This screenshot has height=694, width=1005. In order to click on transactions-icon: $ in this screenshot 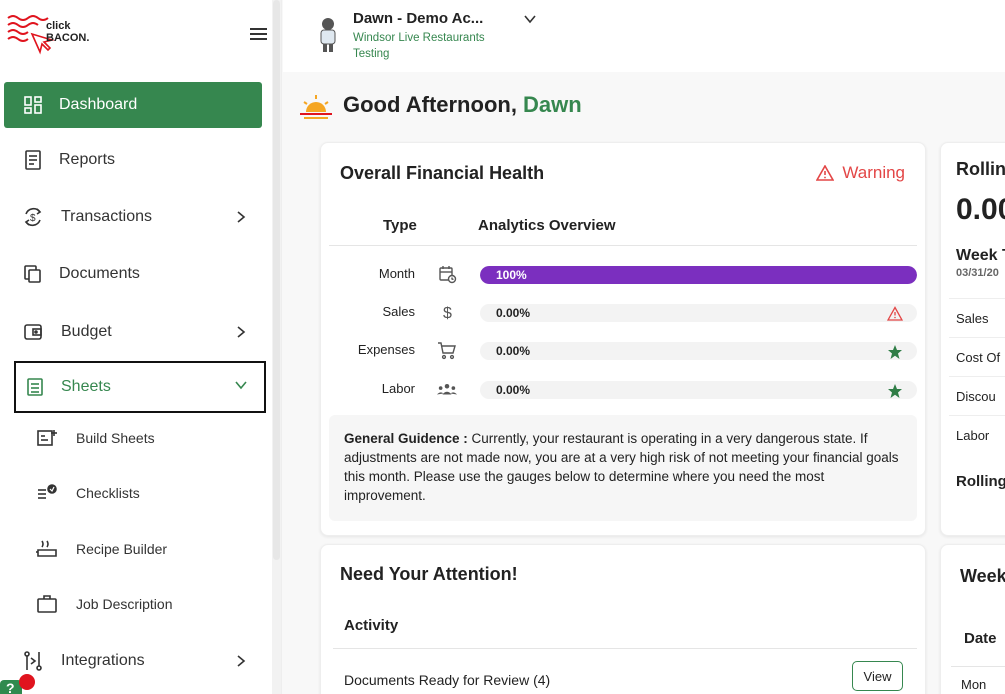, I will do `click(33, 217)`.